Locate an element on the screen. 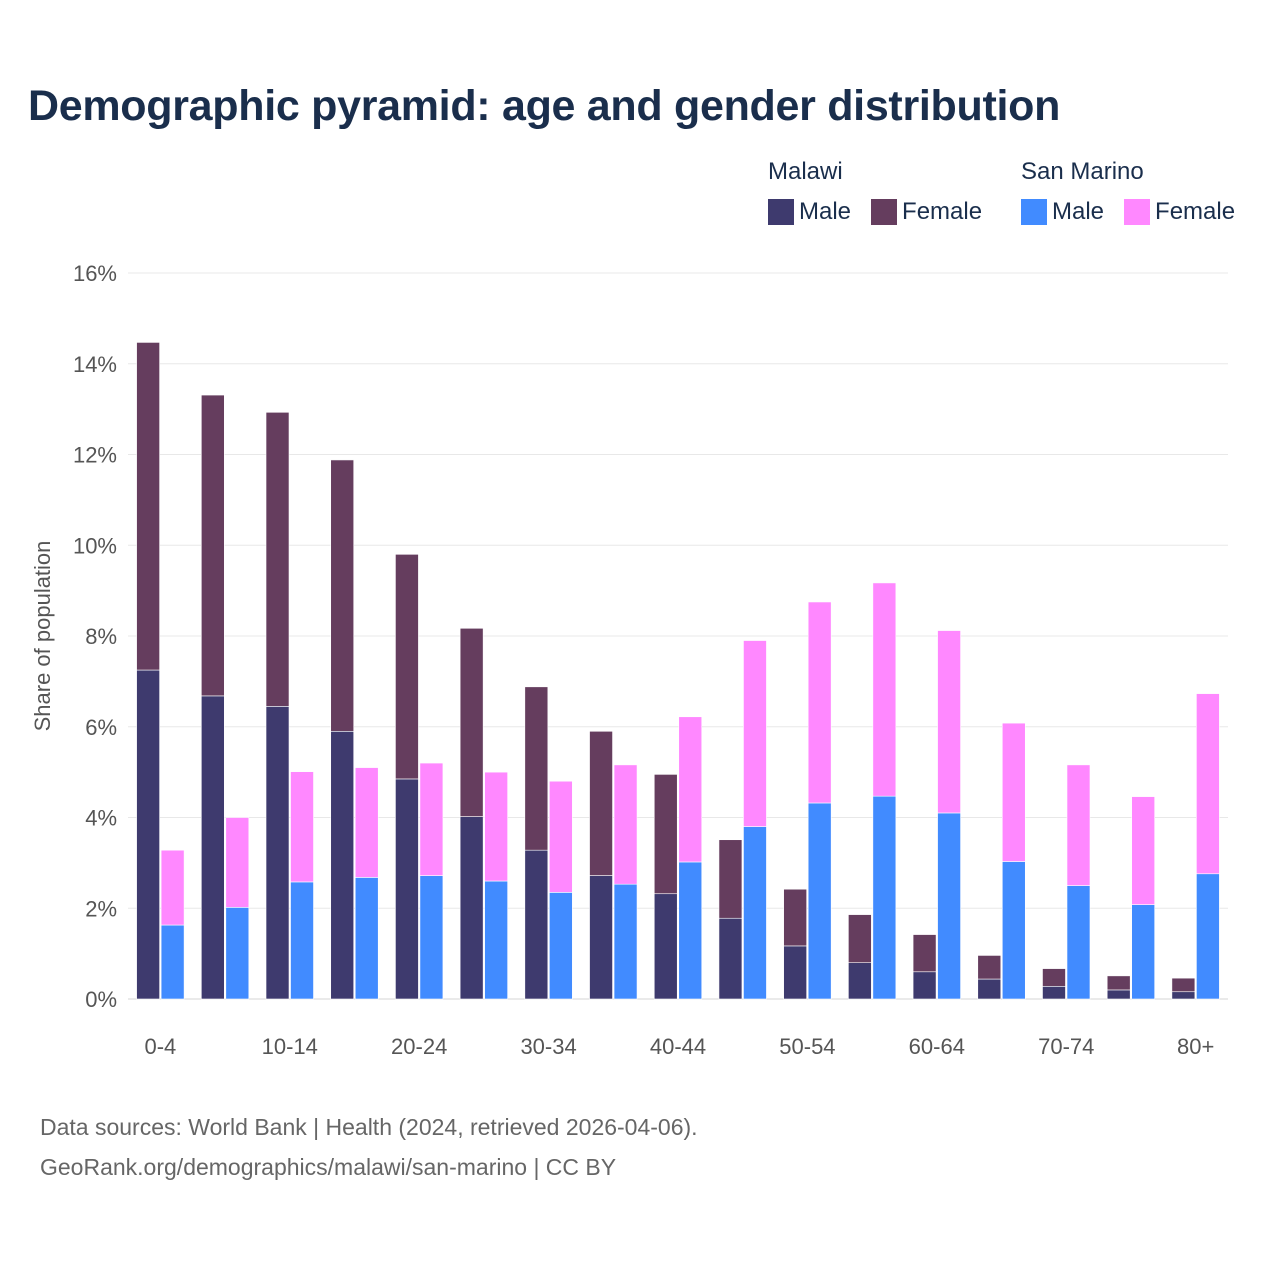 The width and height of the screenshot is (1280, 1280). legend-item-malawi-male: Male is located at coordinates (809, 212).